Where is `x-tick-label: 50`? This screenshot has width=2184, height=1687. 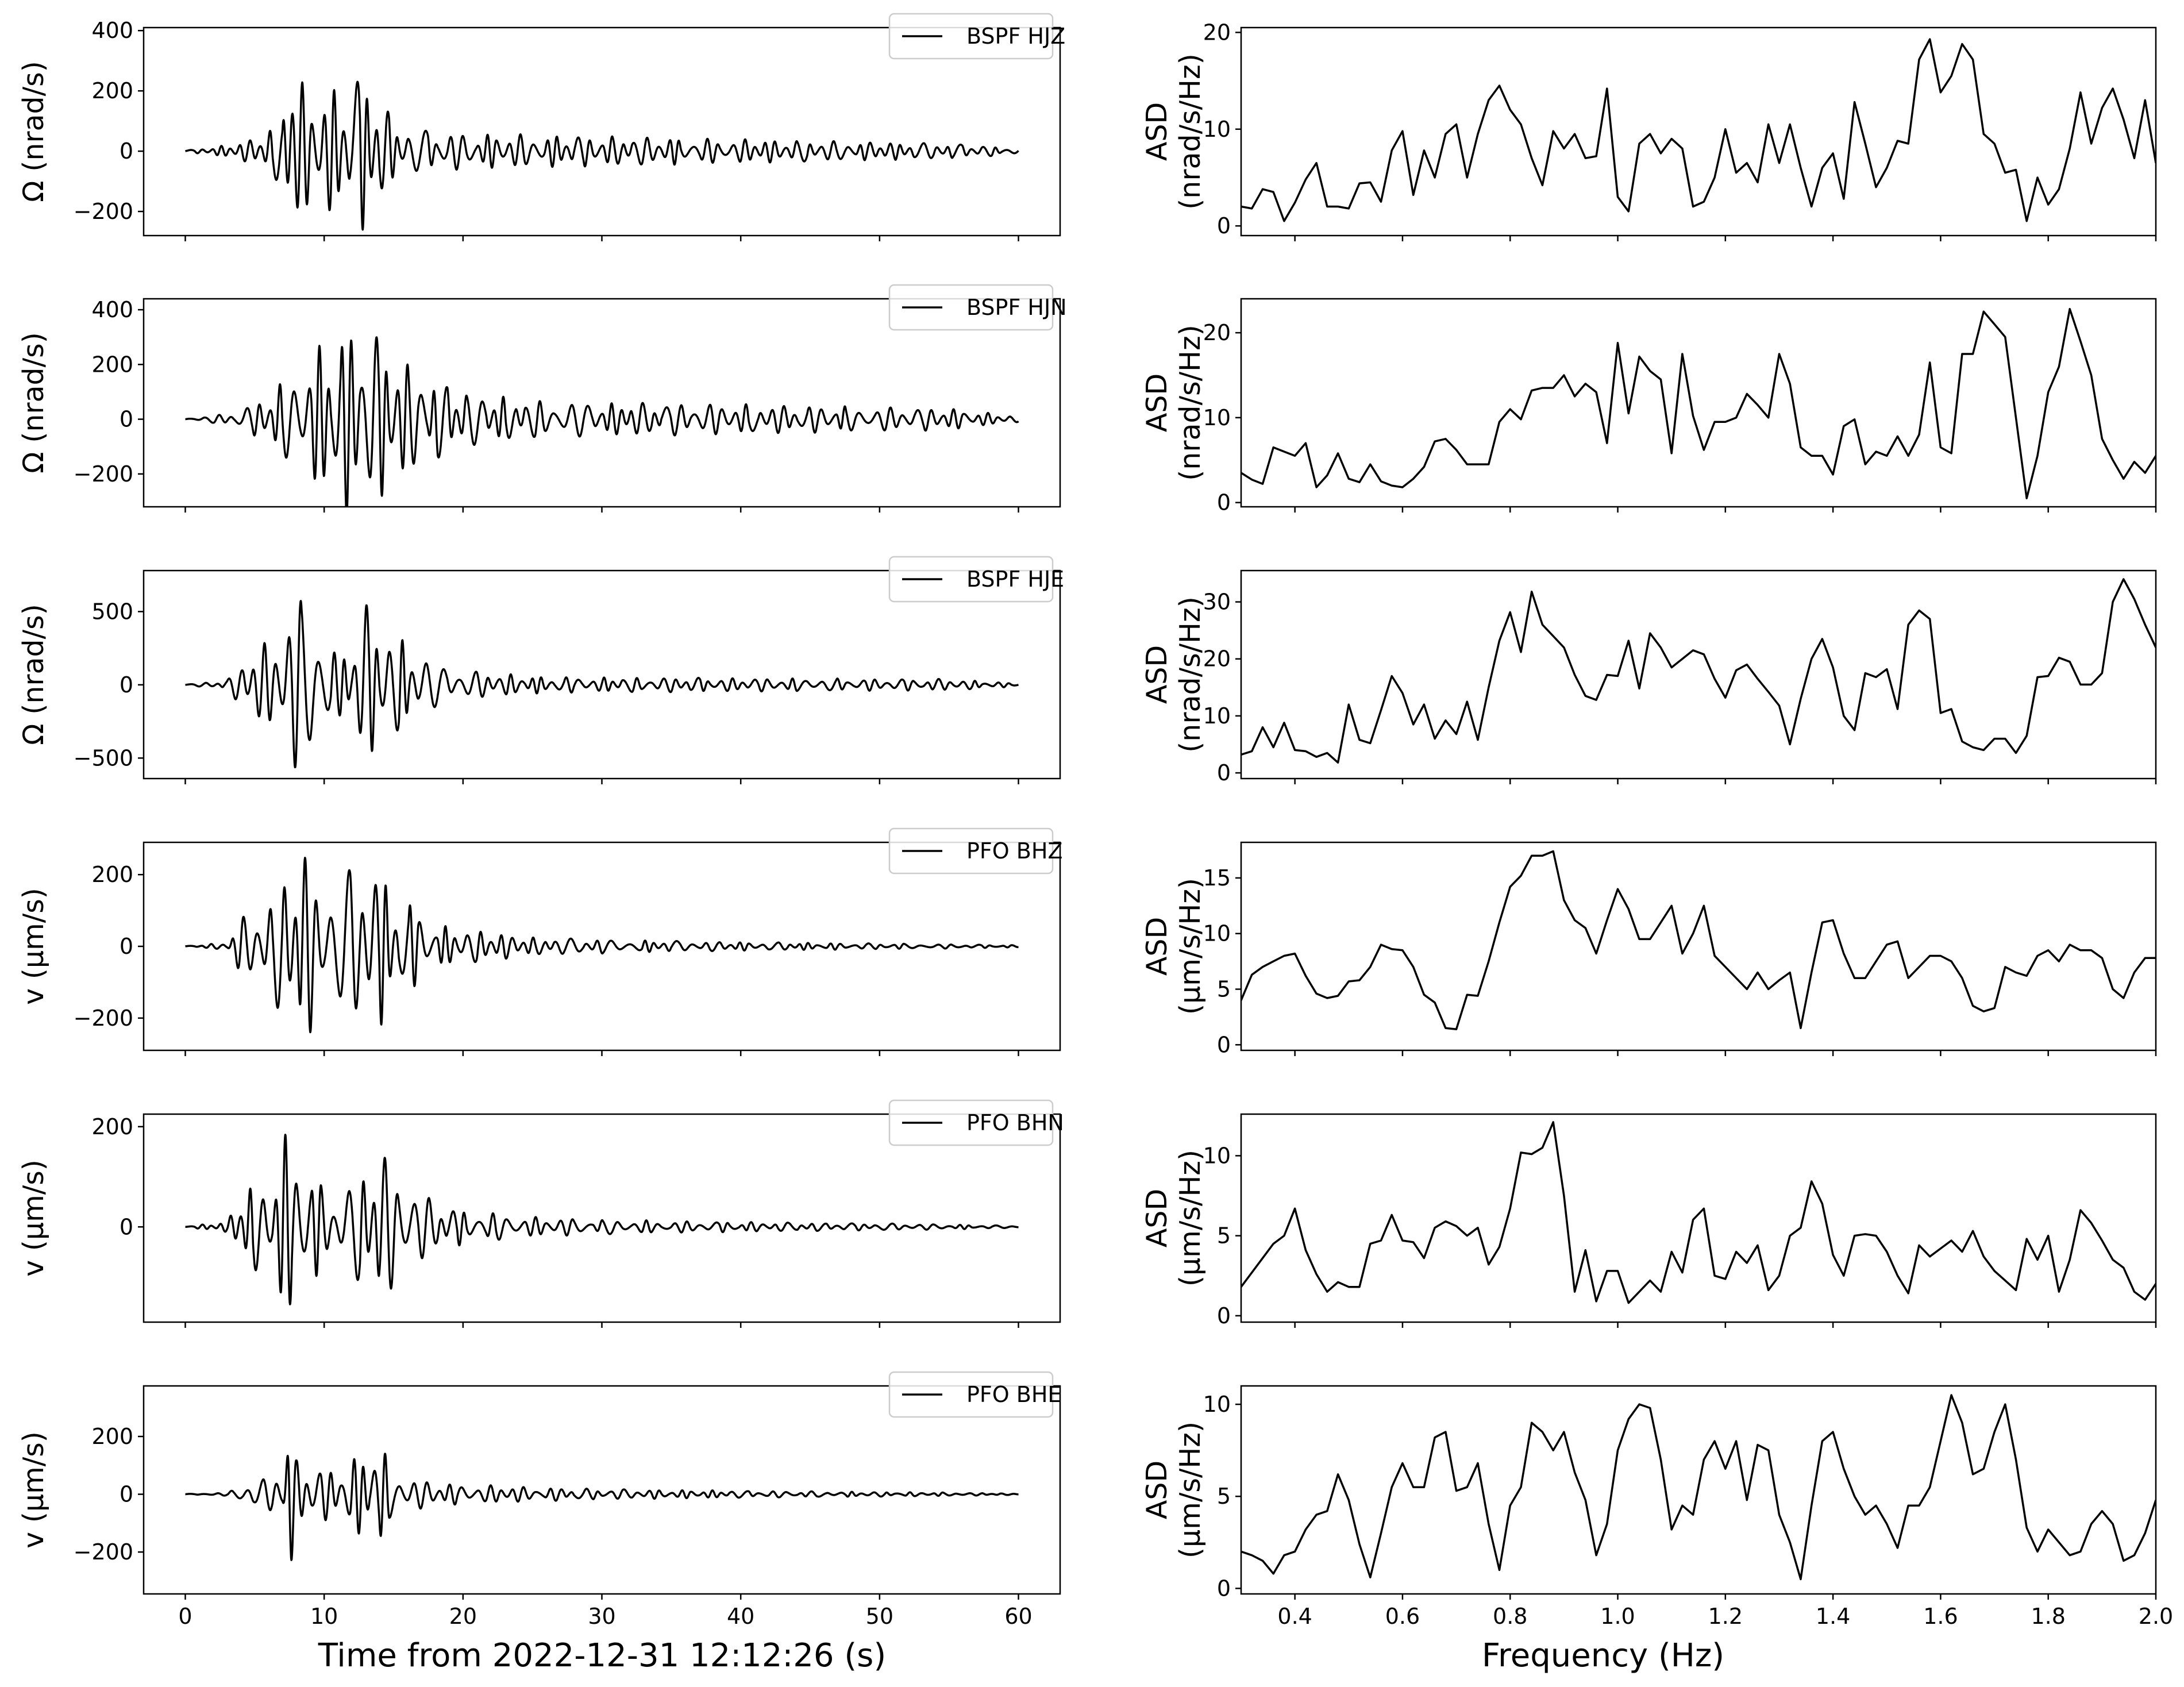 x-tick-label: 50 is located at coordinates (879, 1616).